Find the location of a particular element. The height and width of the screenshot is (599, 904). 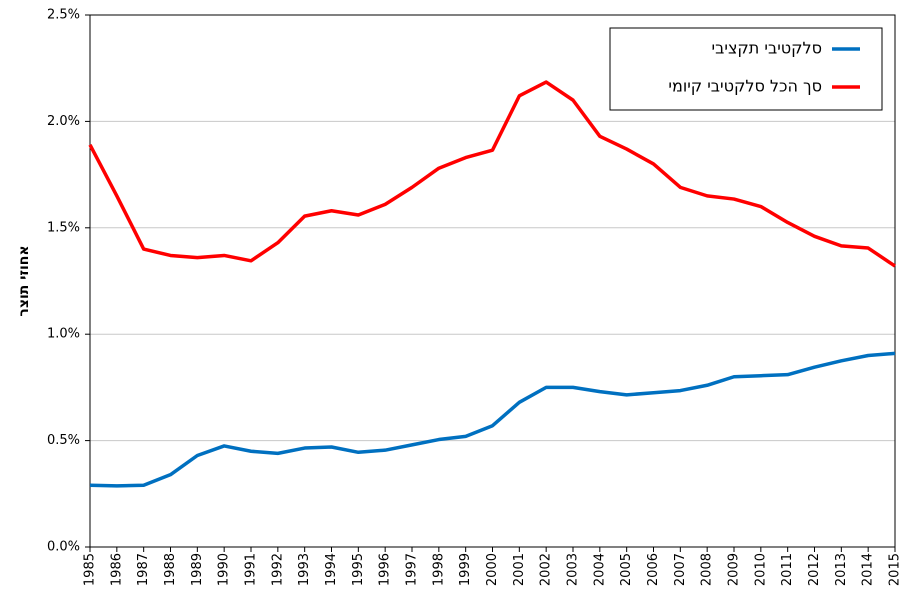

x-tick-label: 2007 is located at coordinates (680, 569).